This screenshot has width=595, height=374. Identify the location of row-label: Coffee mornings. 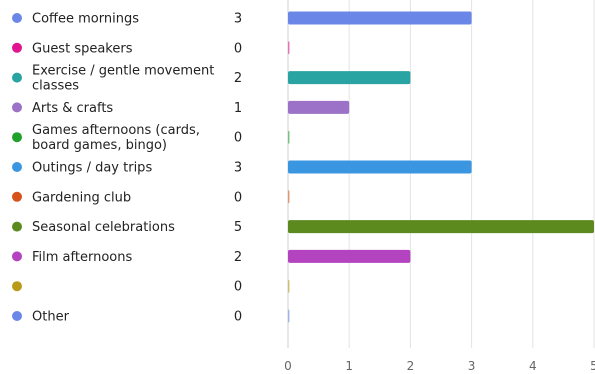
(85, 19).